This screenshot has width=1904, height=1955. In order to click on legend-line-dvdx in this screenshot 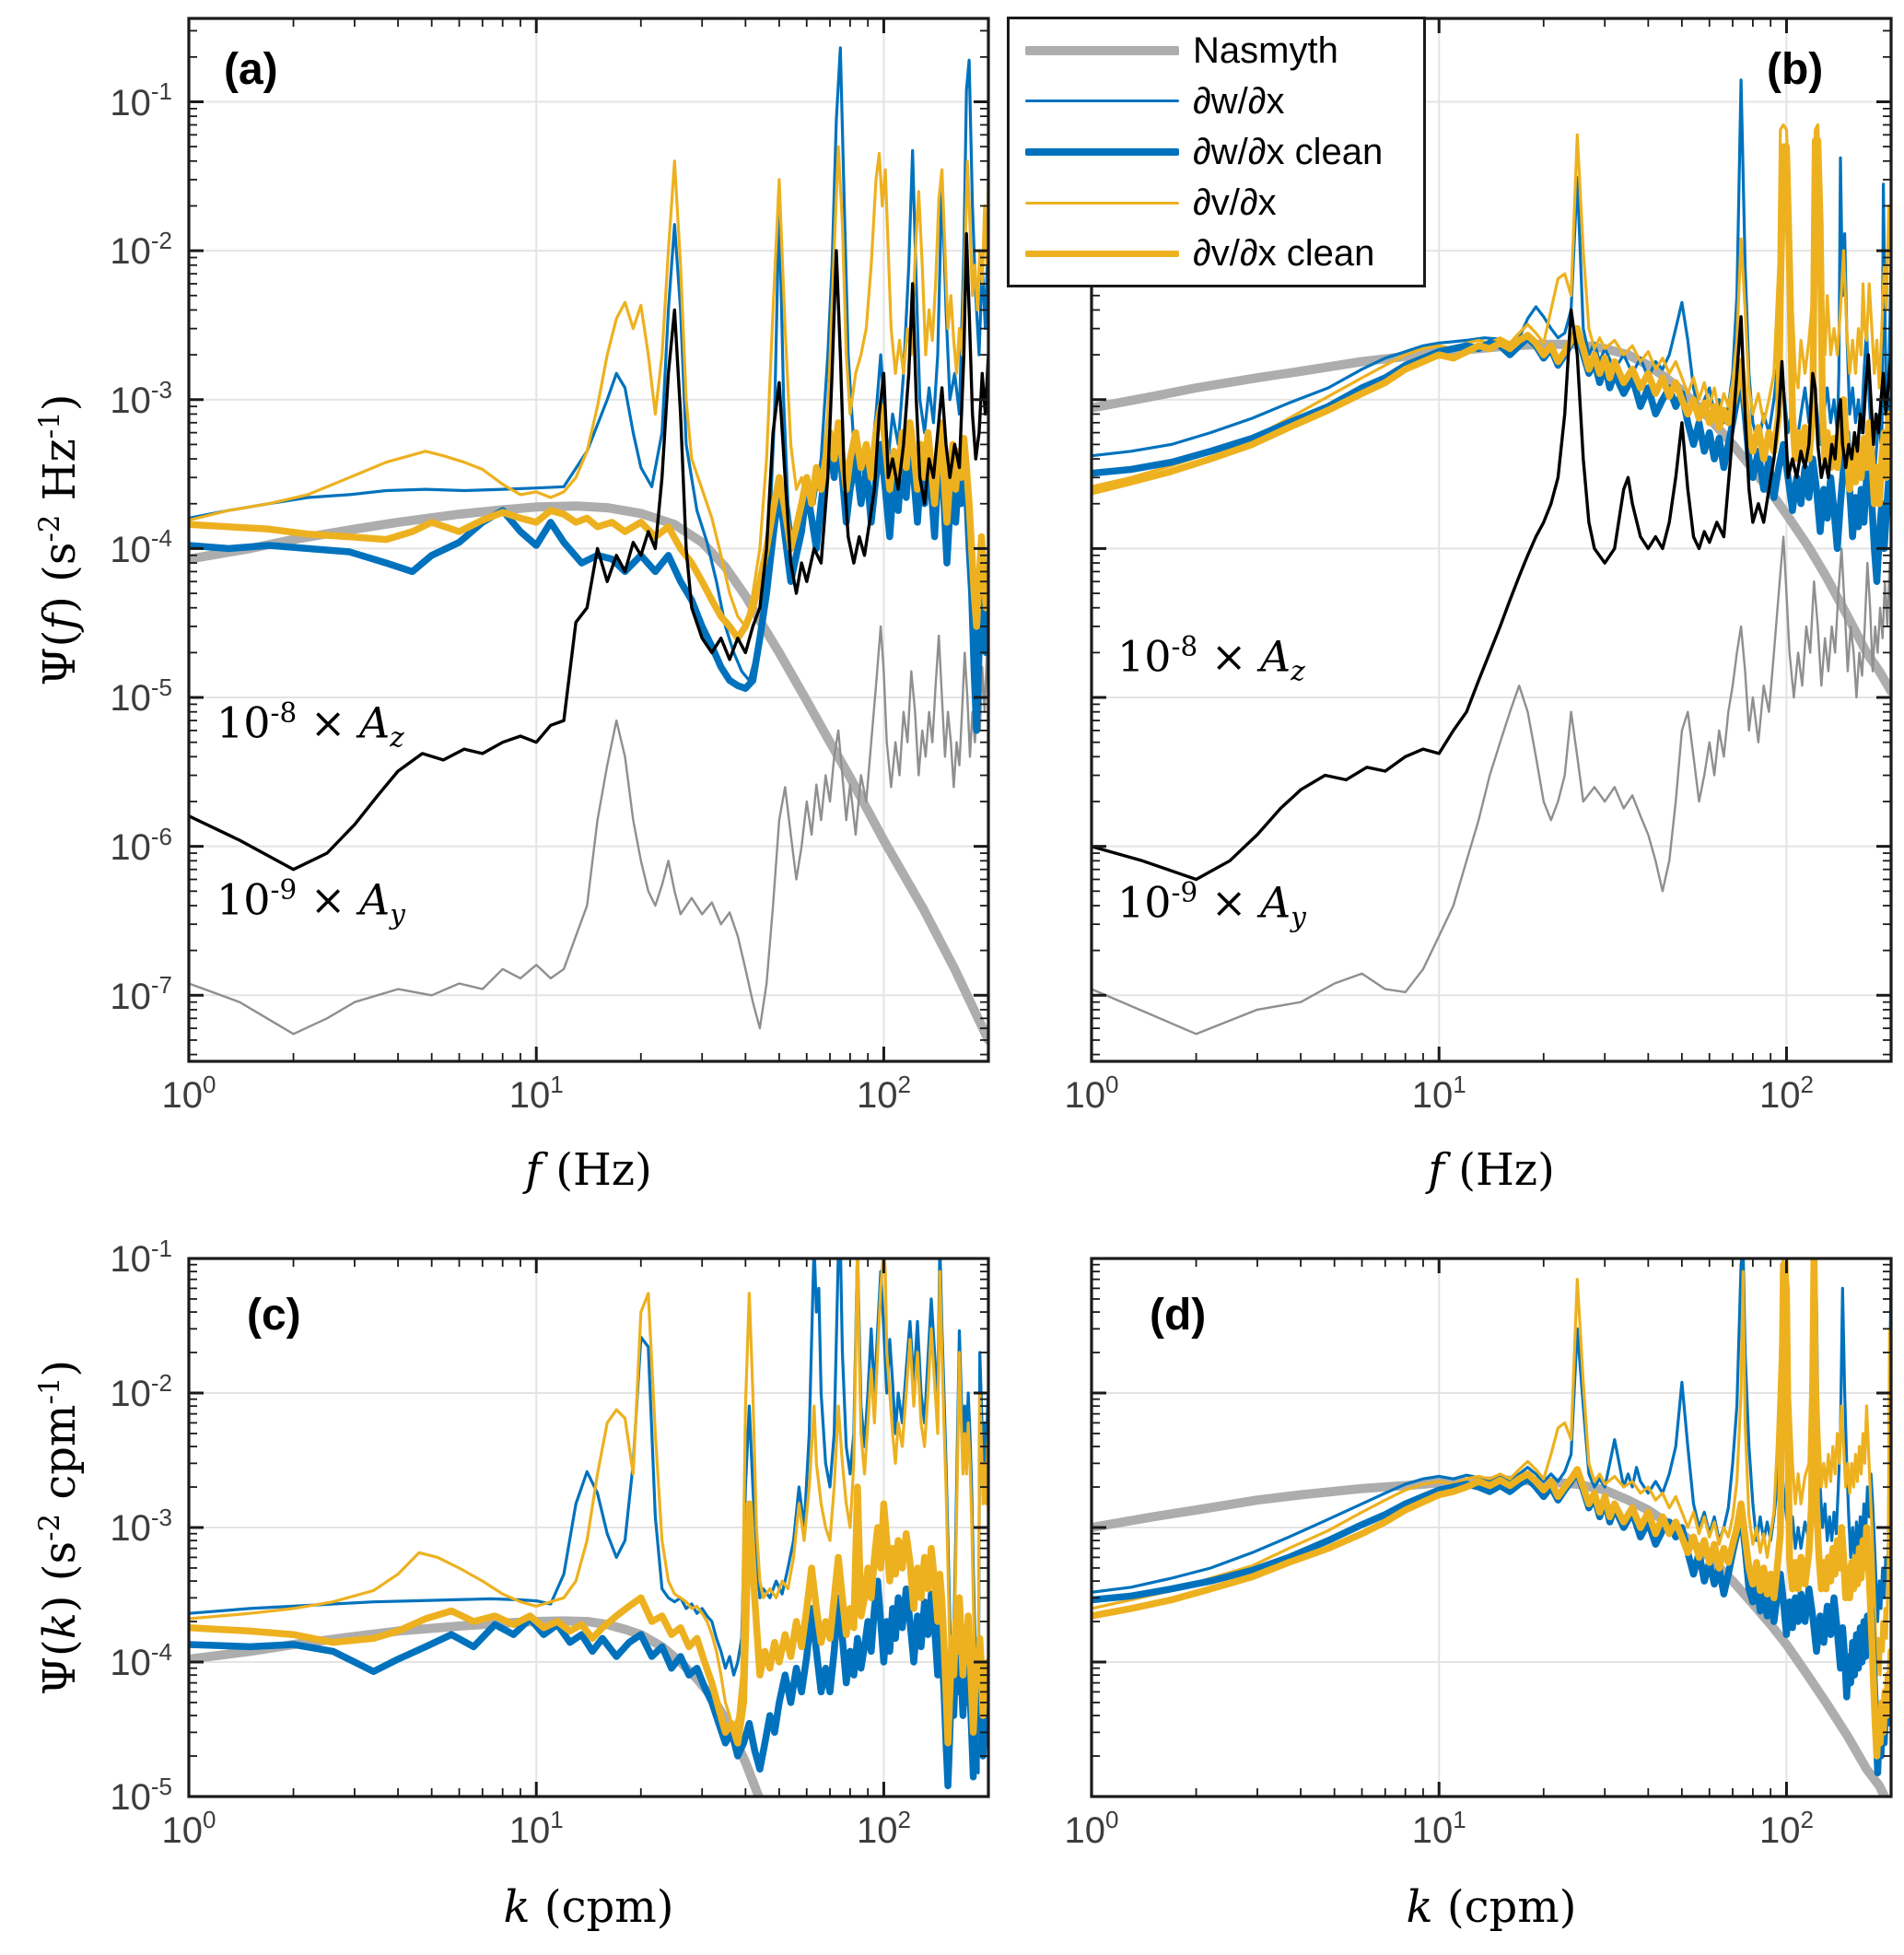, I will do `click(1102, 203)`.